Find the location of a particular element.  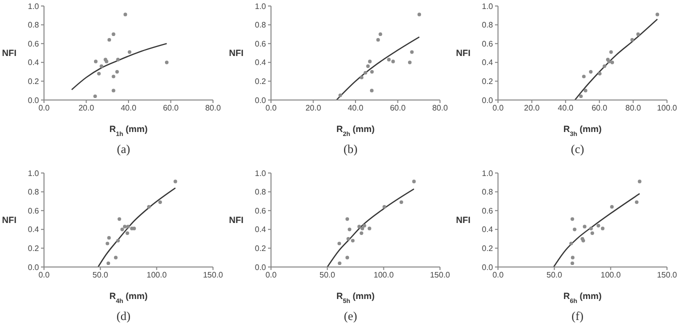

y-tick-label: 0.4 is located at coordinates (488, 63).